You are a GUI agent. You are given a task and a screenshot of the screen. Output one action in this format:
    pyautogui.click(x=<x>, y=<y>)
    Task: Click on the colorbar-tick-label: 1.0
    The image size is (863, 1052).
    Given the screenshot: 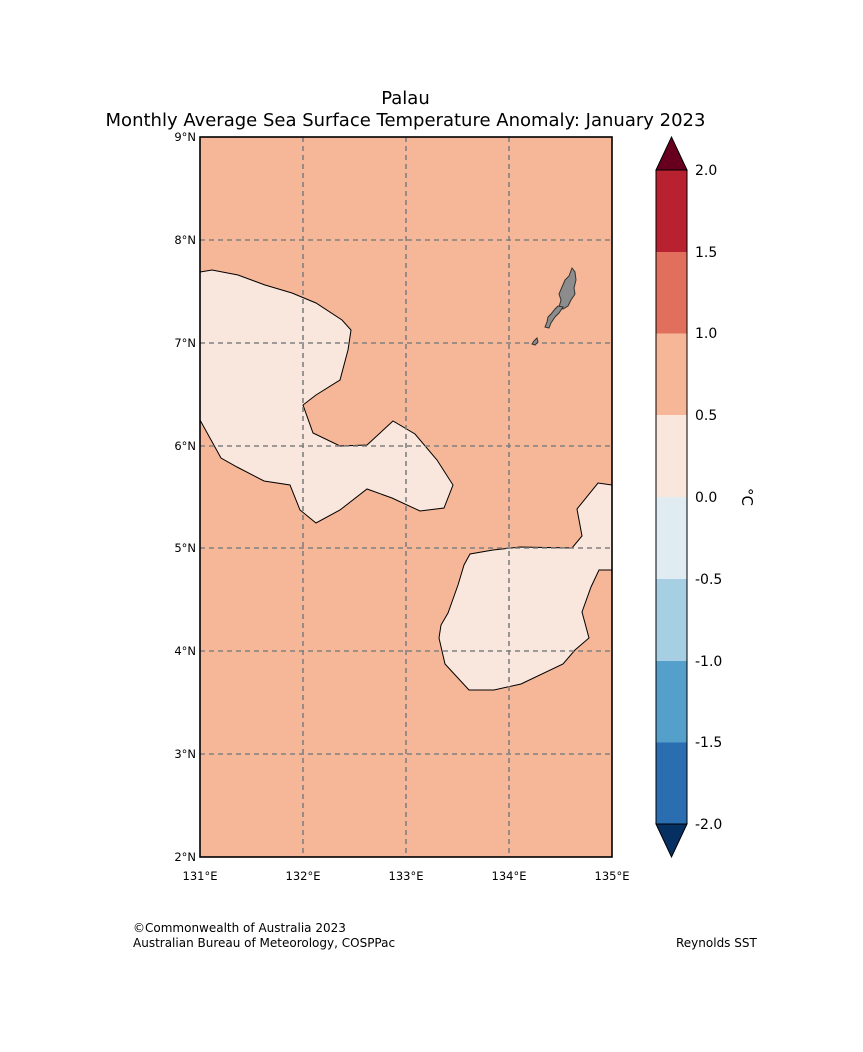 What is the action you would take?
    pyautogui.click(x=706, y=334)
    